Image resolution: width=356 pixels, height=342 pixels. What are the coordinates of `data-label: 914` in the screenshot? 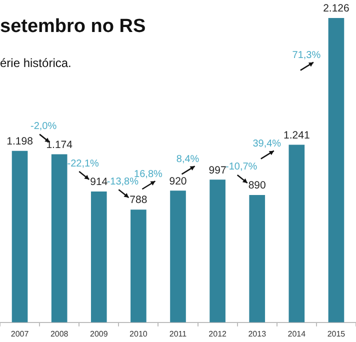 It's located at (99, 182).